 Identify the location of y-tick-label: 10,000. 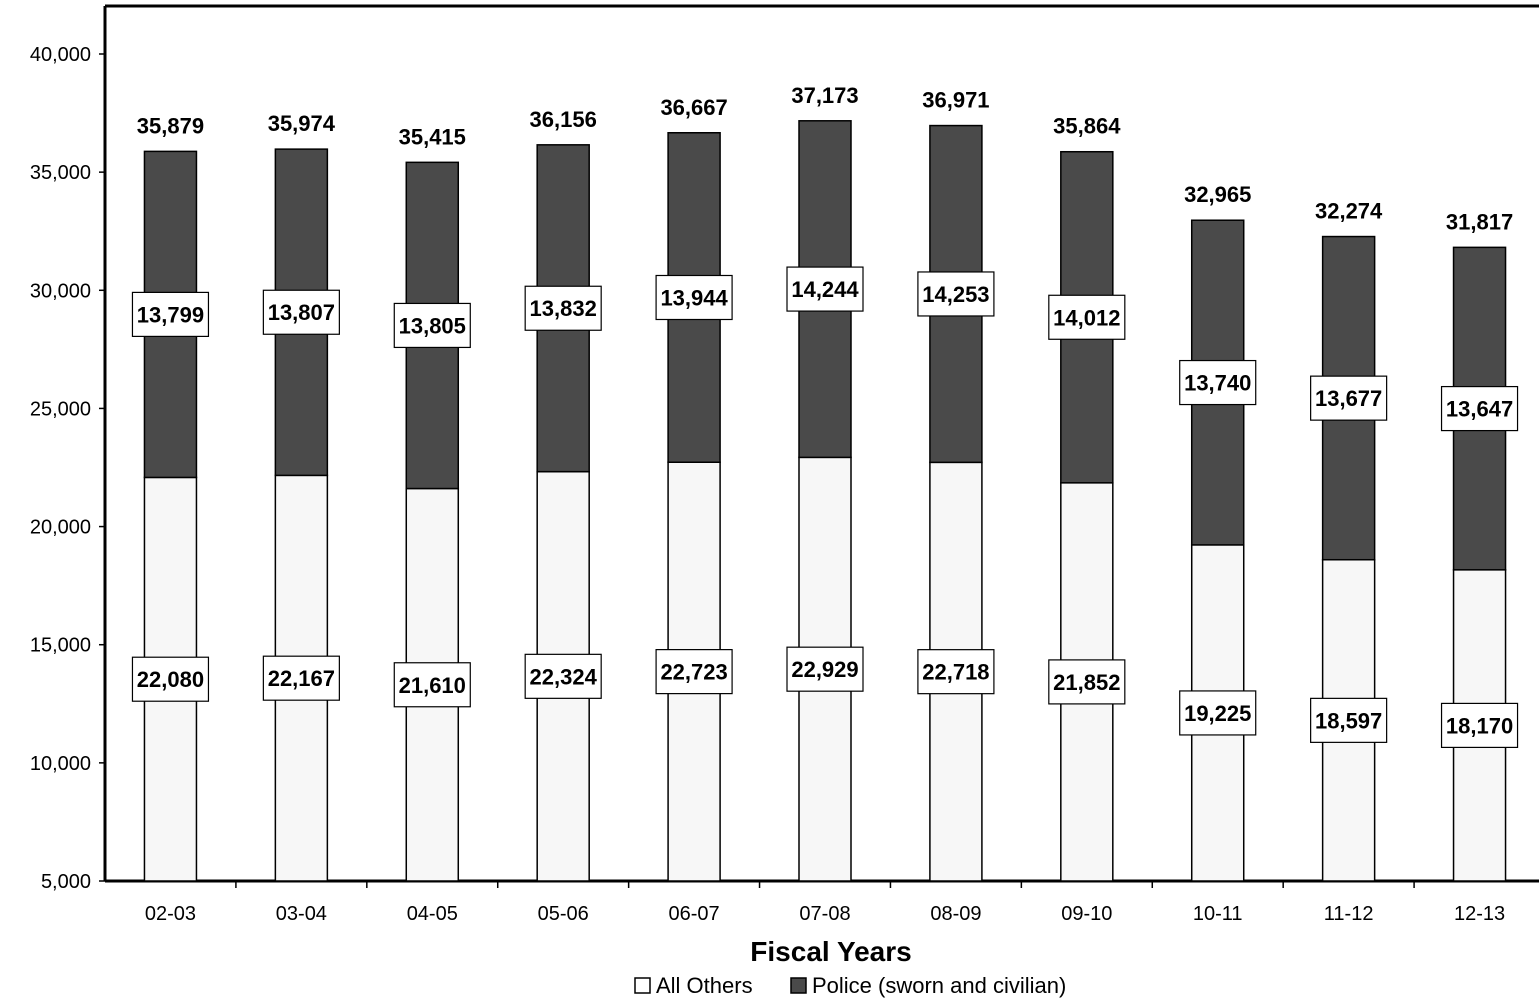
(60, 764).